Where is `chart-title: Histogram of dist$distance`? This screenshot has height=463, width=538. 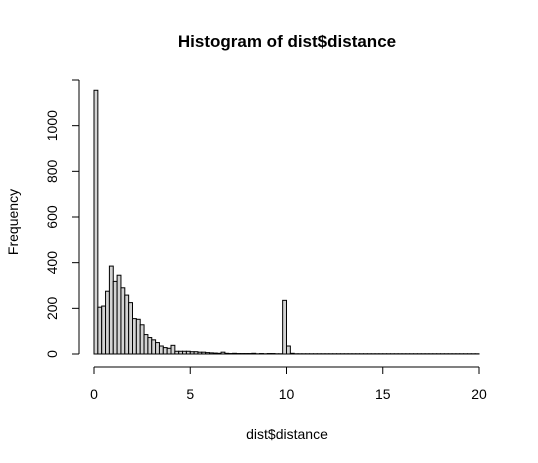 chart-title: Histogram of dist$distance is located at coordinates (287, 41).